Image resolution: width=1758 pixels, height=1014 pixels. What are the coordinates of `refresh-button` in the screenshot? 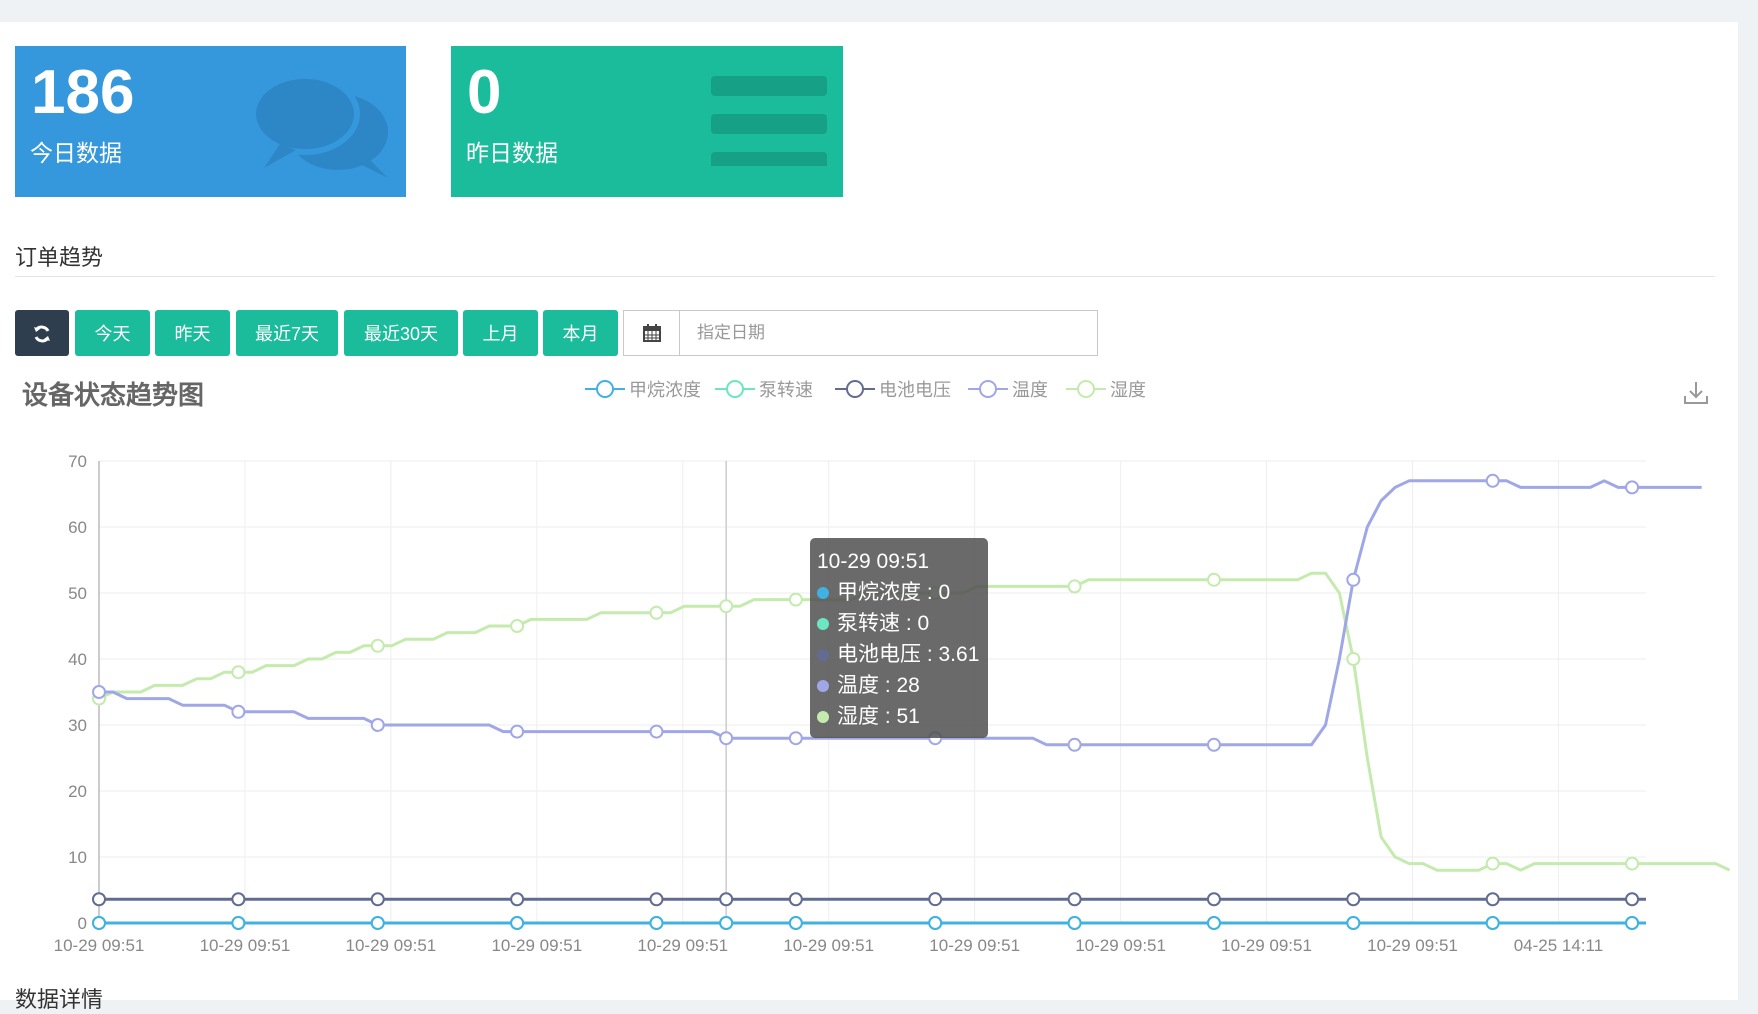 It's located at (42, 333).